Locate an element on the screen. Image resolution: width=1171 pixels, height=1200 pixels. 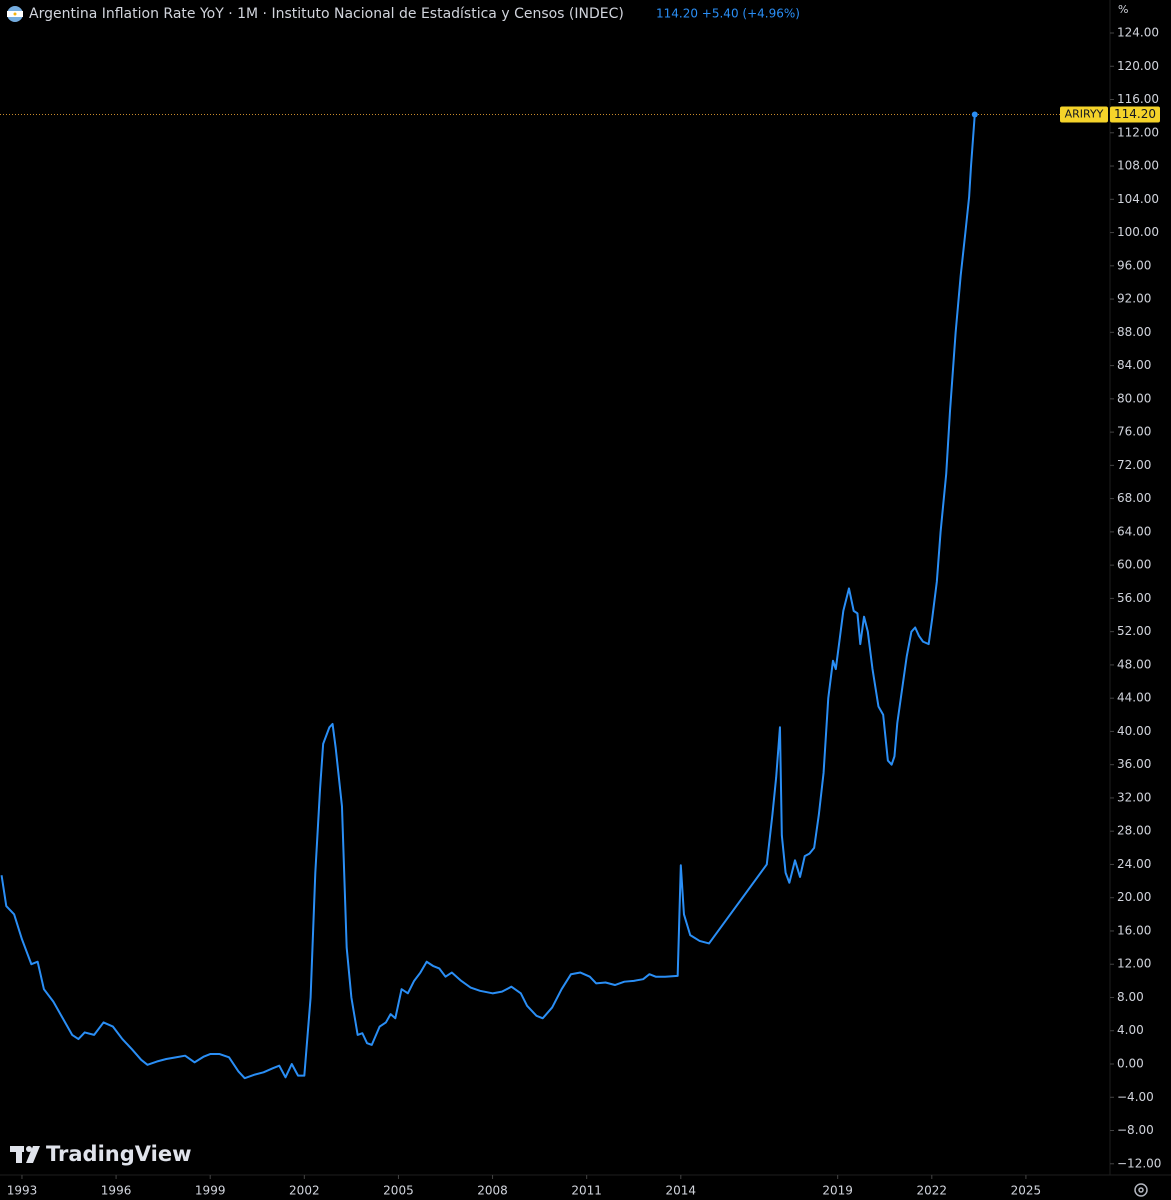
y-tick-label: 84.00 is located at coordinates (1134, 365).